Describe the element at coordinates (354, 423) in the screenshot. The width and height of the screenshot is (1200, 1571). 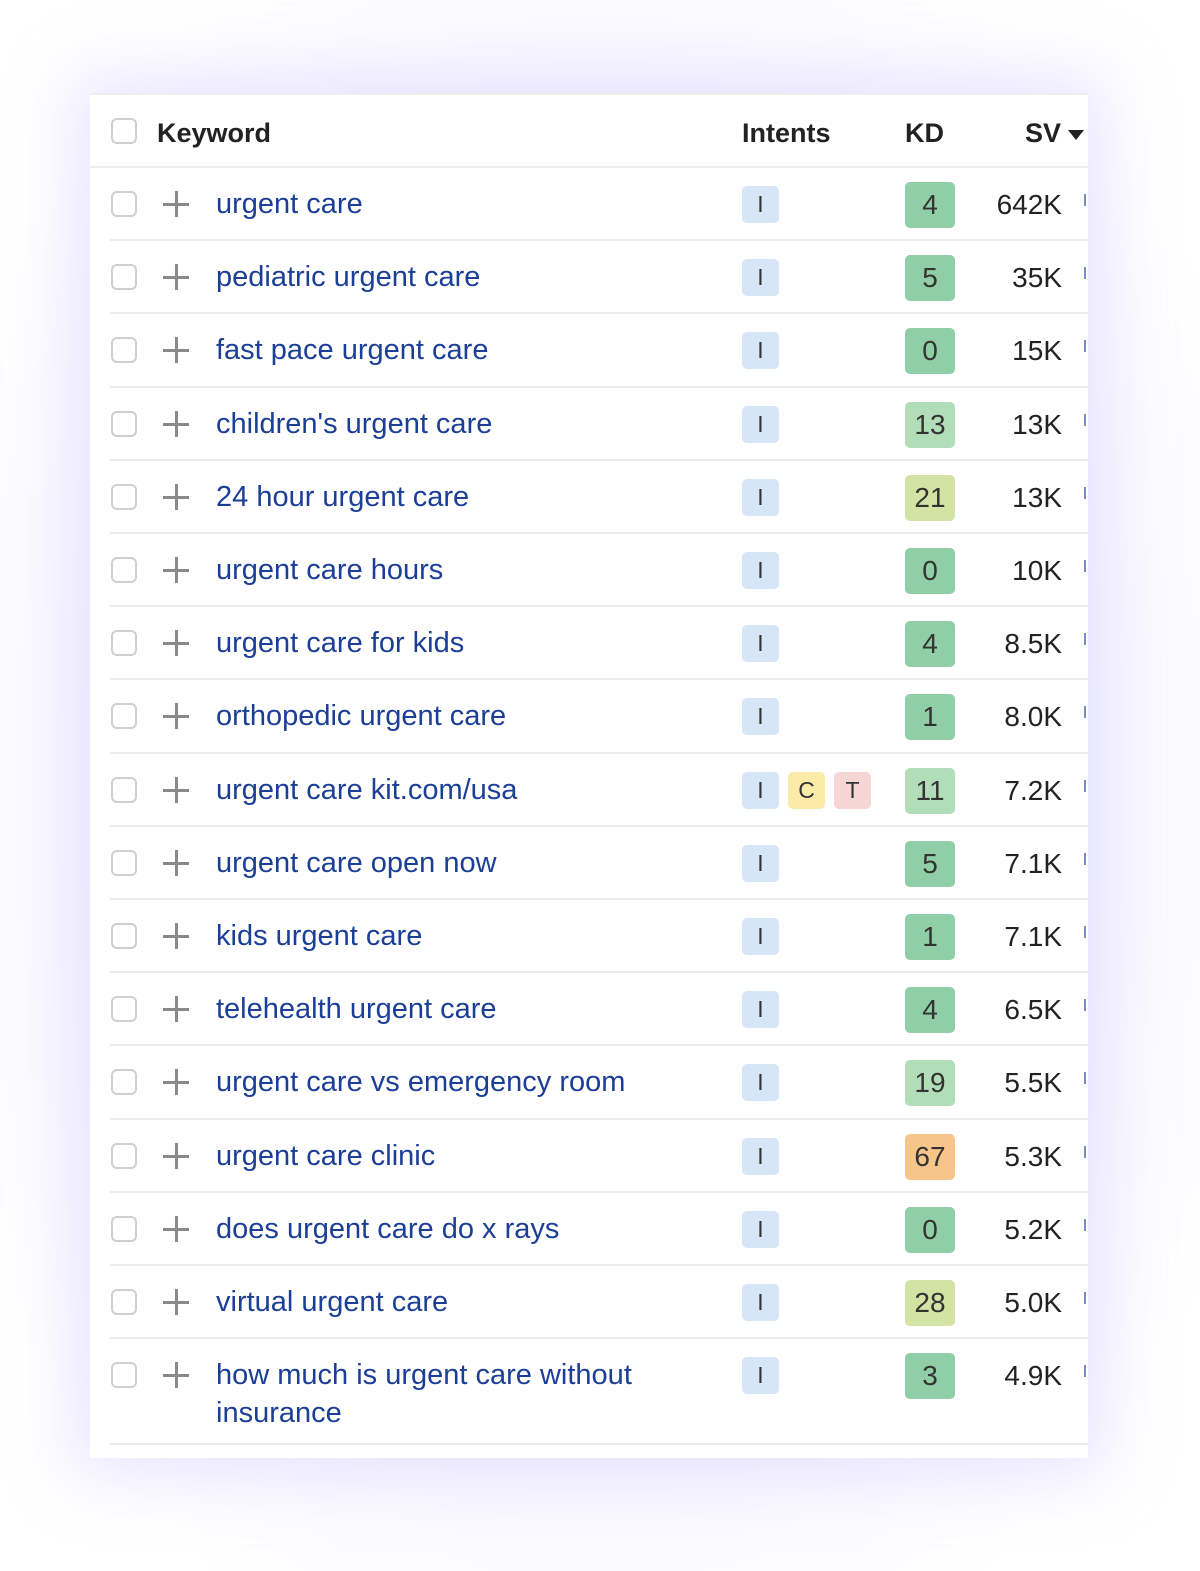
I see `keyword-link: children's urgent care` at that location.